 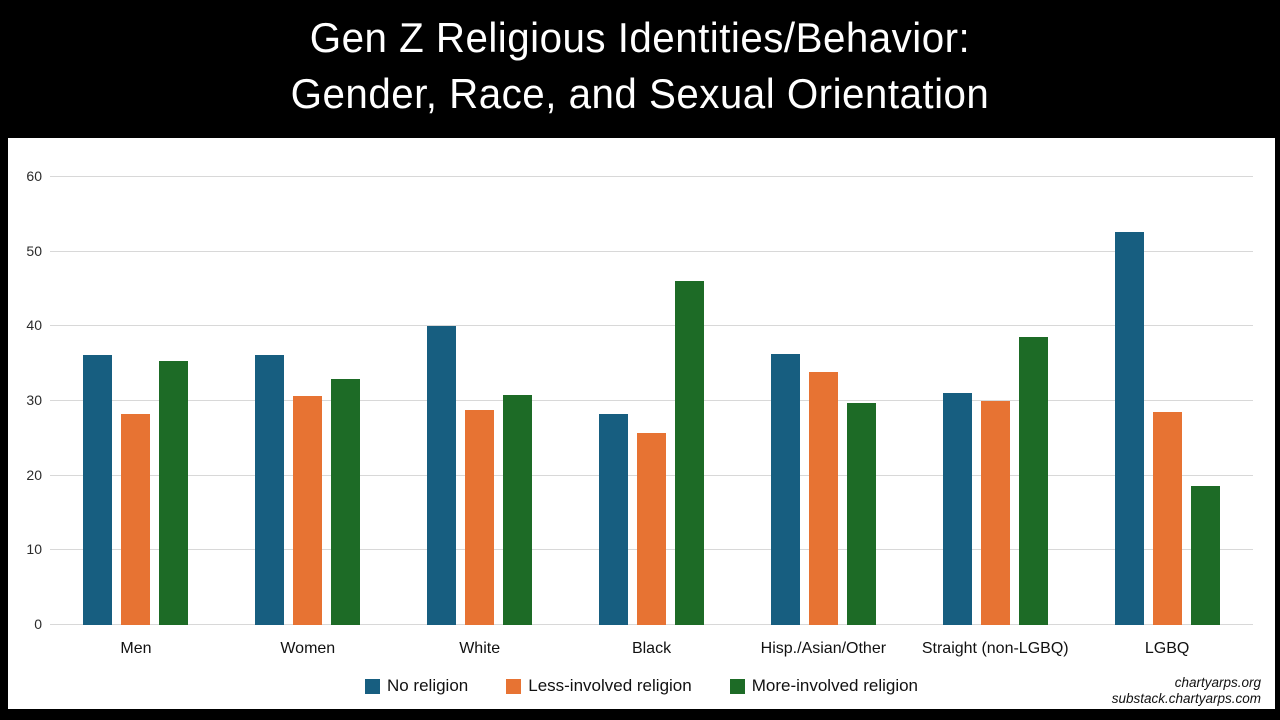 I want to click on y-tick-label-60: 60, so click(x=34, y=175).